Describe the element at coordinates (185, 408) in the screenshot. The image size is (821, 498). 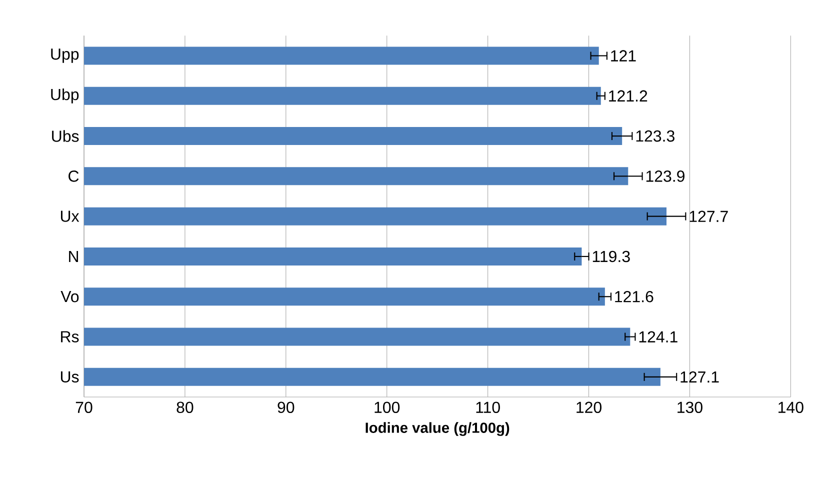
I see `x-tick-label: 80` at that location.